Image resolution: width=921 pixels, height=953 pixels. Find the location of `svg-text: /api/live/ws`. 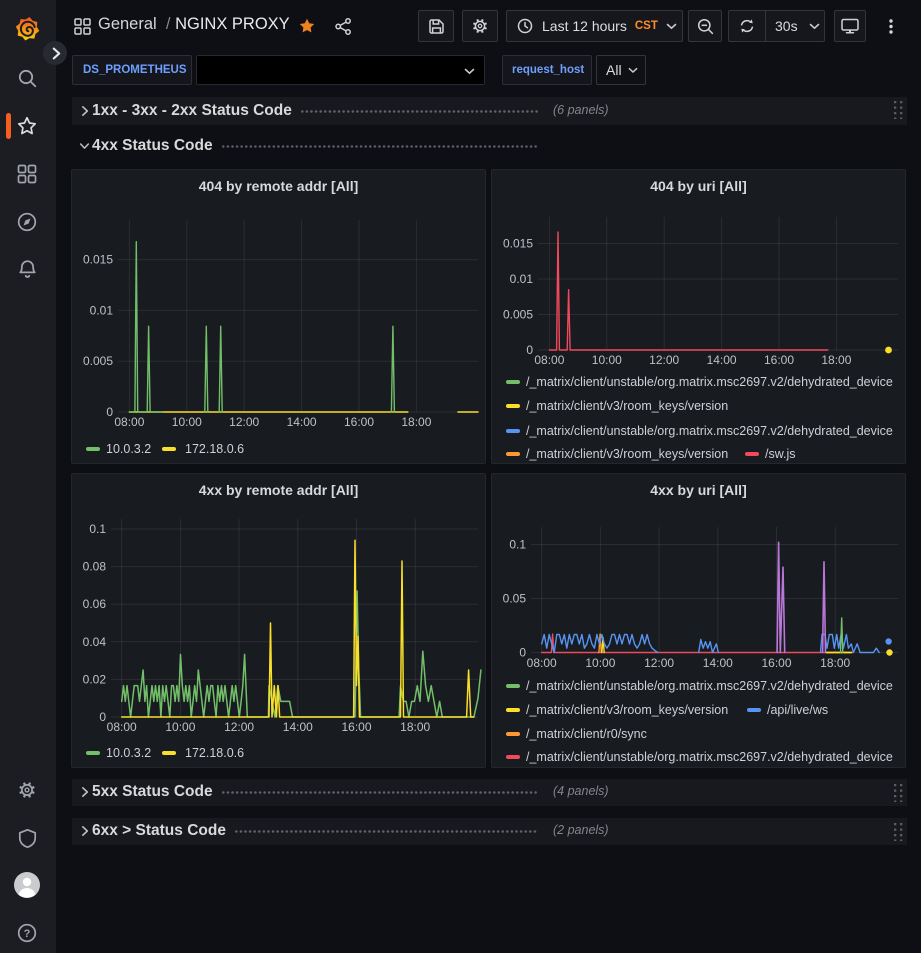

svg-text: /api/live/ws is located at coordinates (797, 710).